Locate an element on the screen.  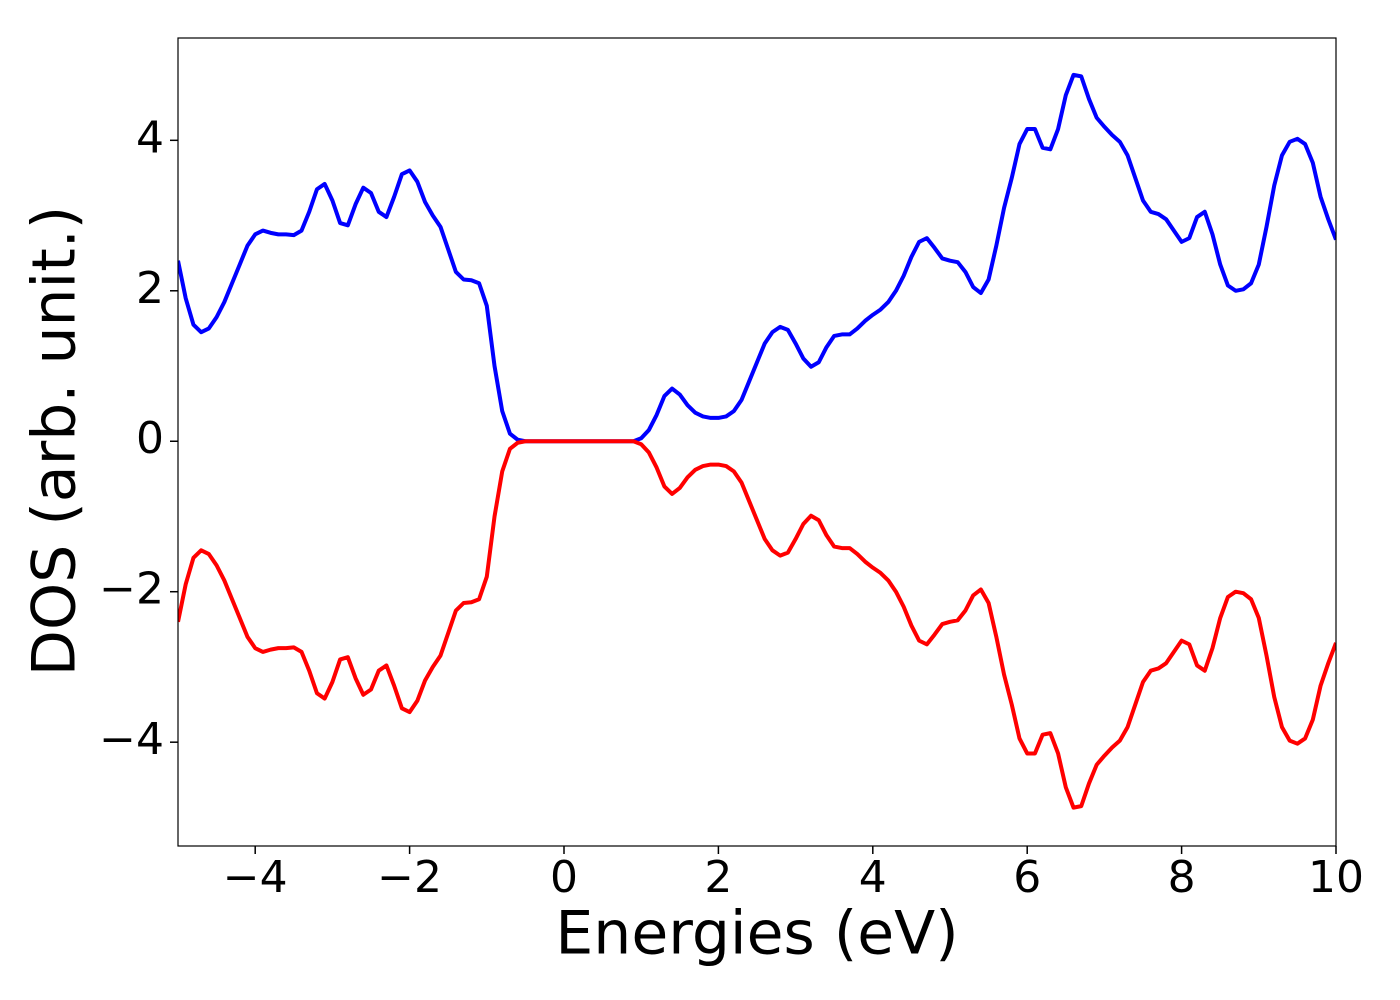
y-tick-label: 2 is located at coordinates (150, 288).